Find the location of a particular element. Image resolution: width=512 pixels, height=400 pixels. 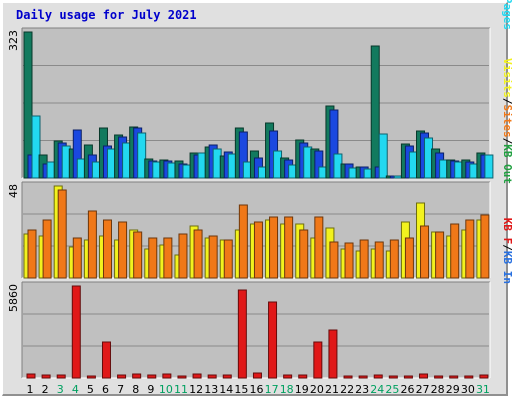

day-label: 22 is located at coordinates (347, 389).